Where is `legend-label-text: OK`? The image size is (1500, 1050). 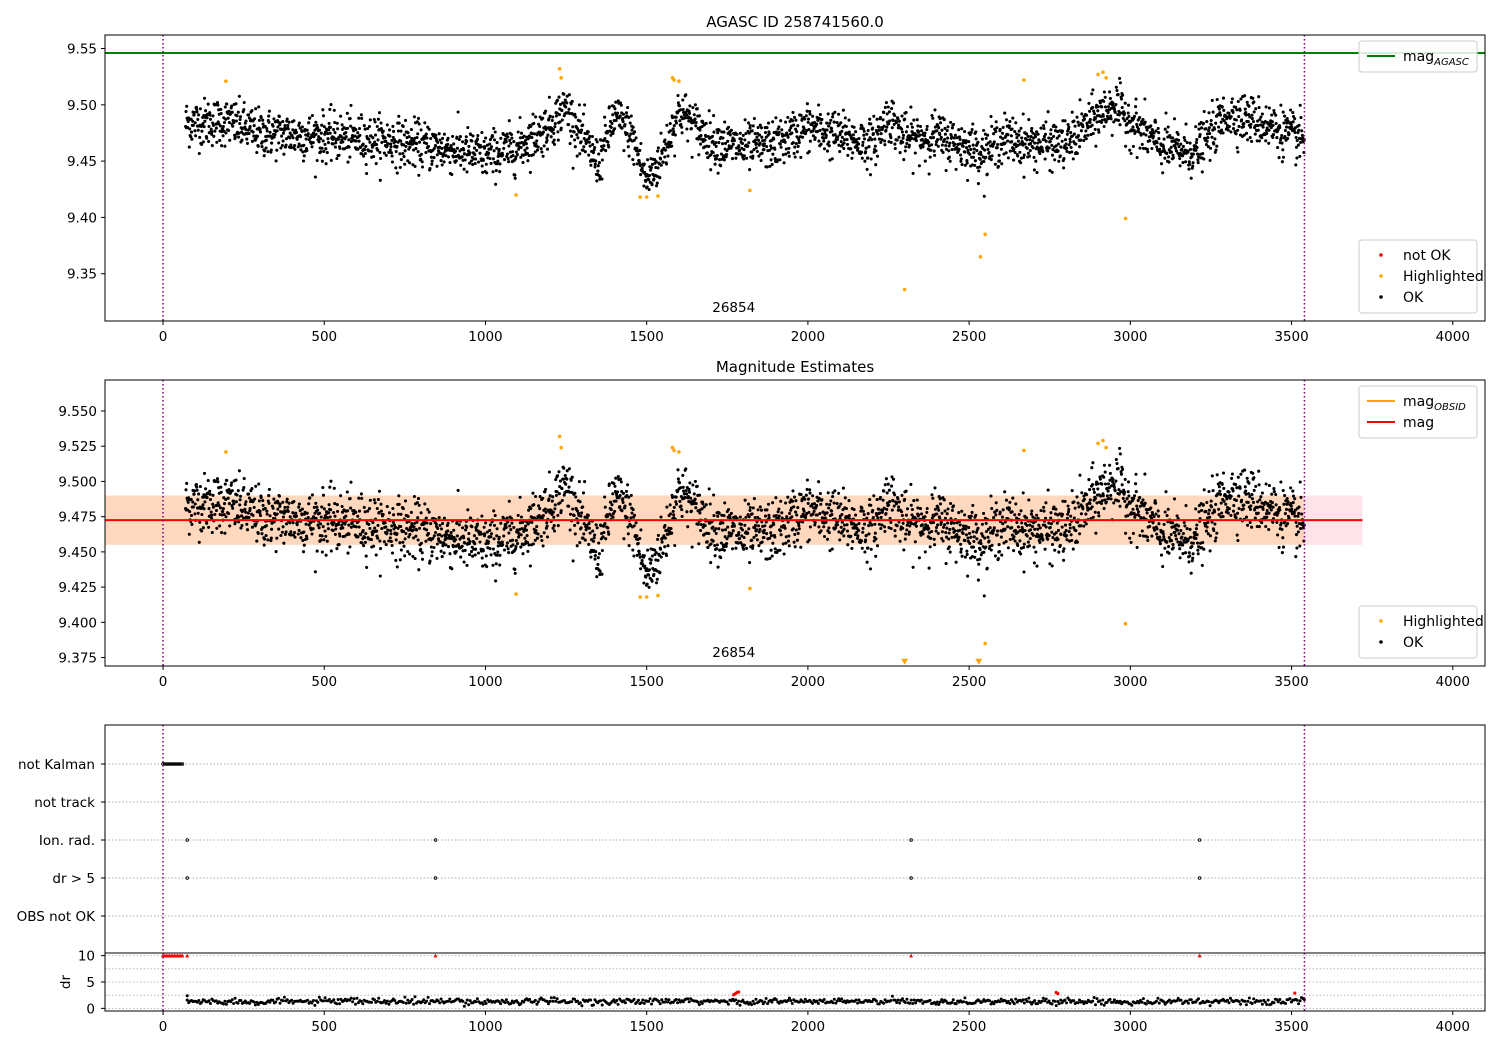 legend-label-text: OK is located at coordinates (1413, 298).